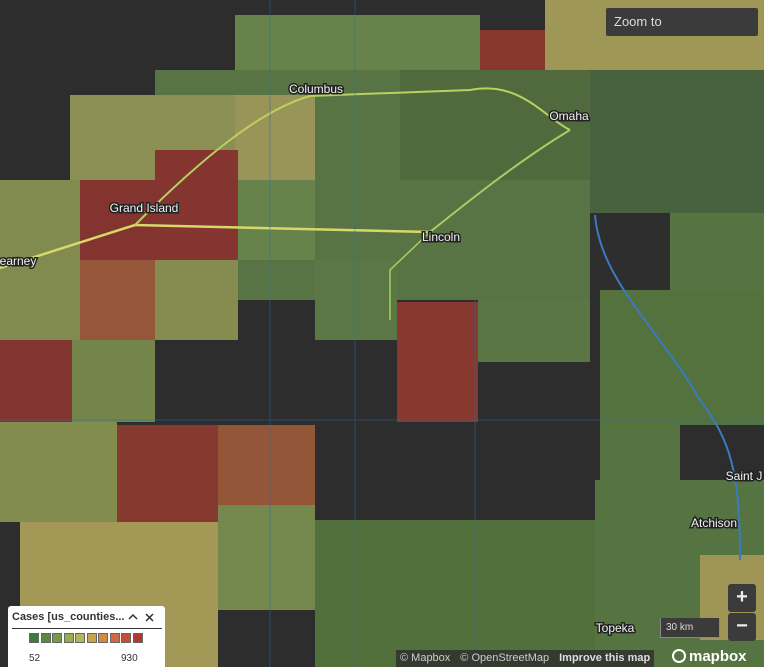  I want to click on place-label: Lincoln, so click(441, 237).